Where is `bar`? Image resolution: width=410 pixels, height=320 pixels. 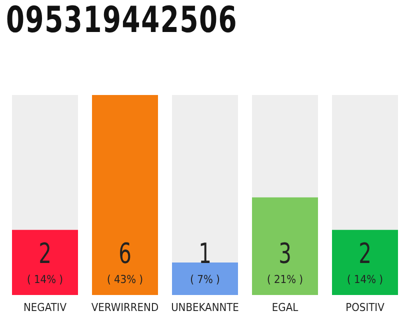 bar is located at coordinates (205, 278).